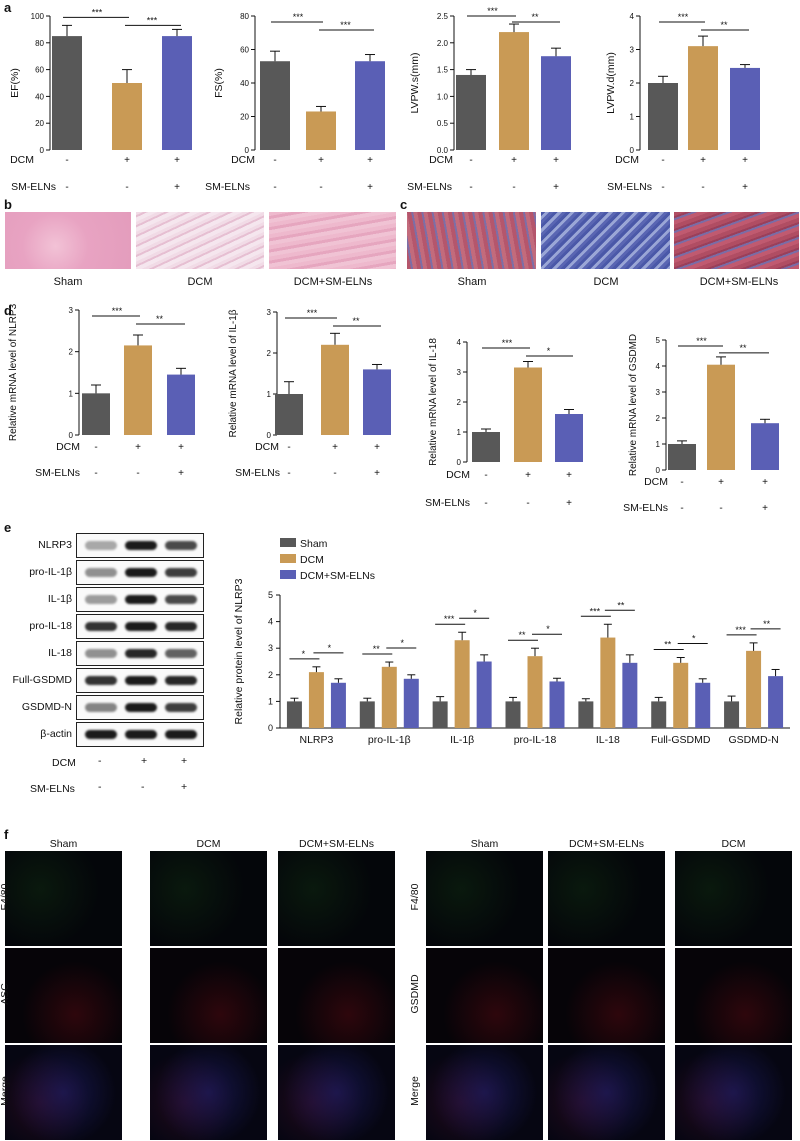 The width and height of the screenshot is (800, 1141). I want to click on masson-image-dcm, so click(605, 240).